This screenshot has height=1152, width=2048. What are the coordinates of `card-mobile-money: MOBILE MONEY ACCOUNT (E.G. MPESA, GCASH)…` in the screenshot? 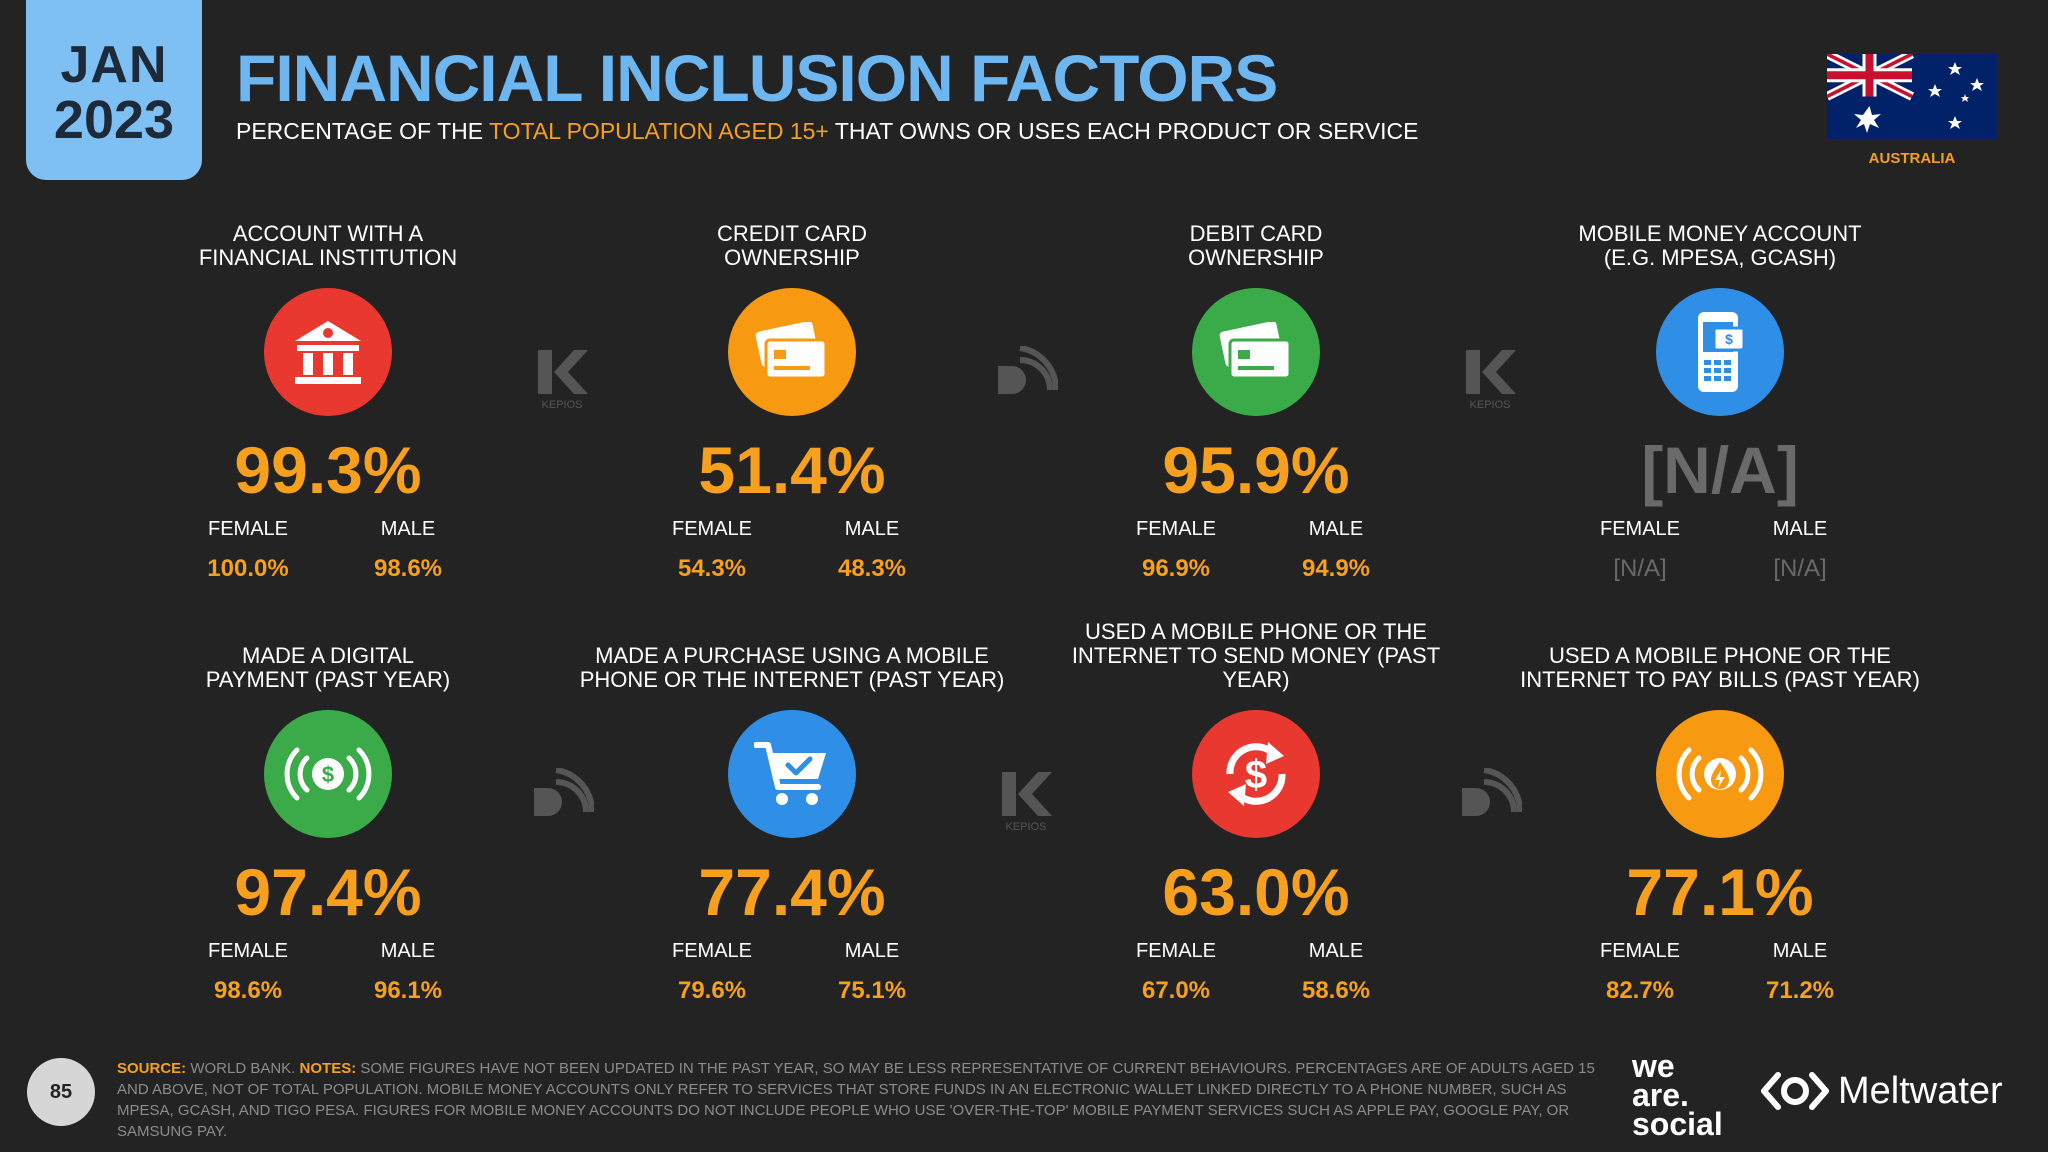 It's located at (1720, 400).